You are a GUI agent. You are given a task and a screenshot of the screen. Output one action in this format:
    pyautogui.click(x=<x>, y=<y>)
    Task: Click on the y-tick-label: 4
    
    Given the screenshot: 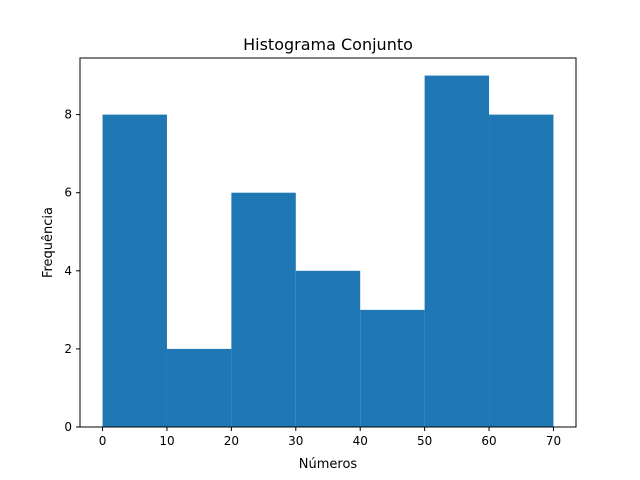 What is the action you would take?
    pyautogui.click(x=68, y=271)
    